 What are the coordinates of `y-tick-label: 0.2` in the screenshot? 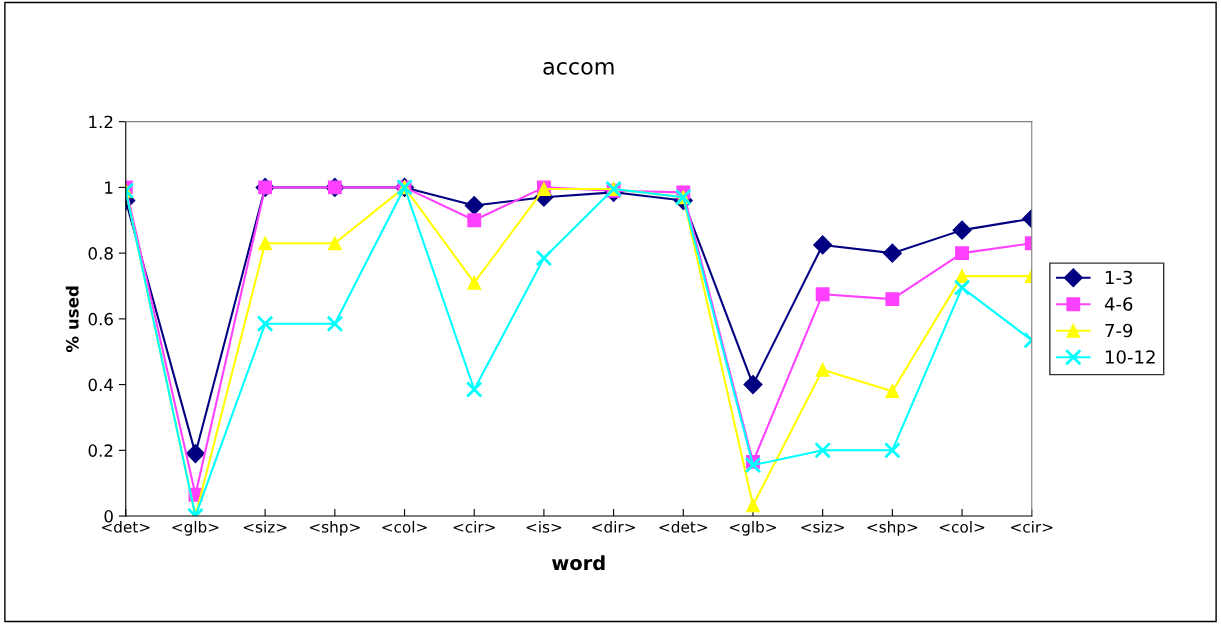 It's located at (100, 450).